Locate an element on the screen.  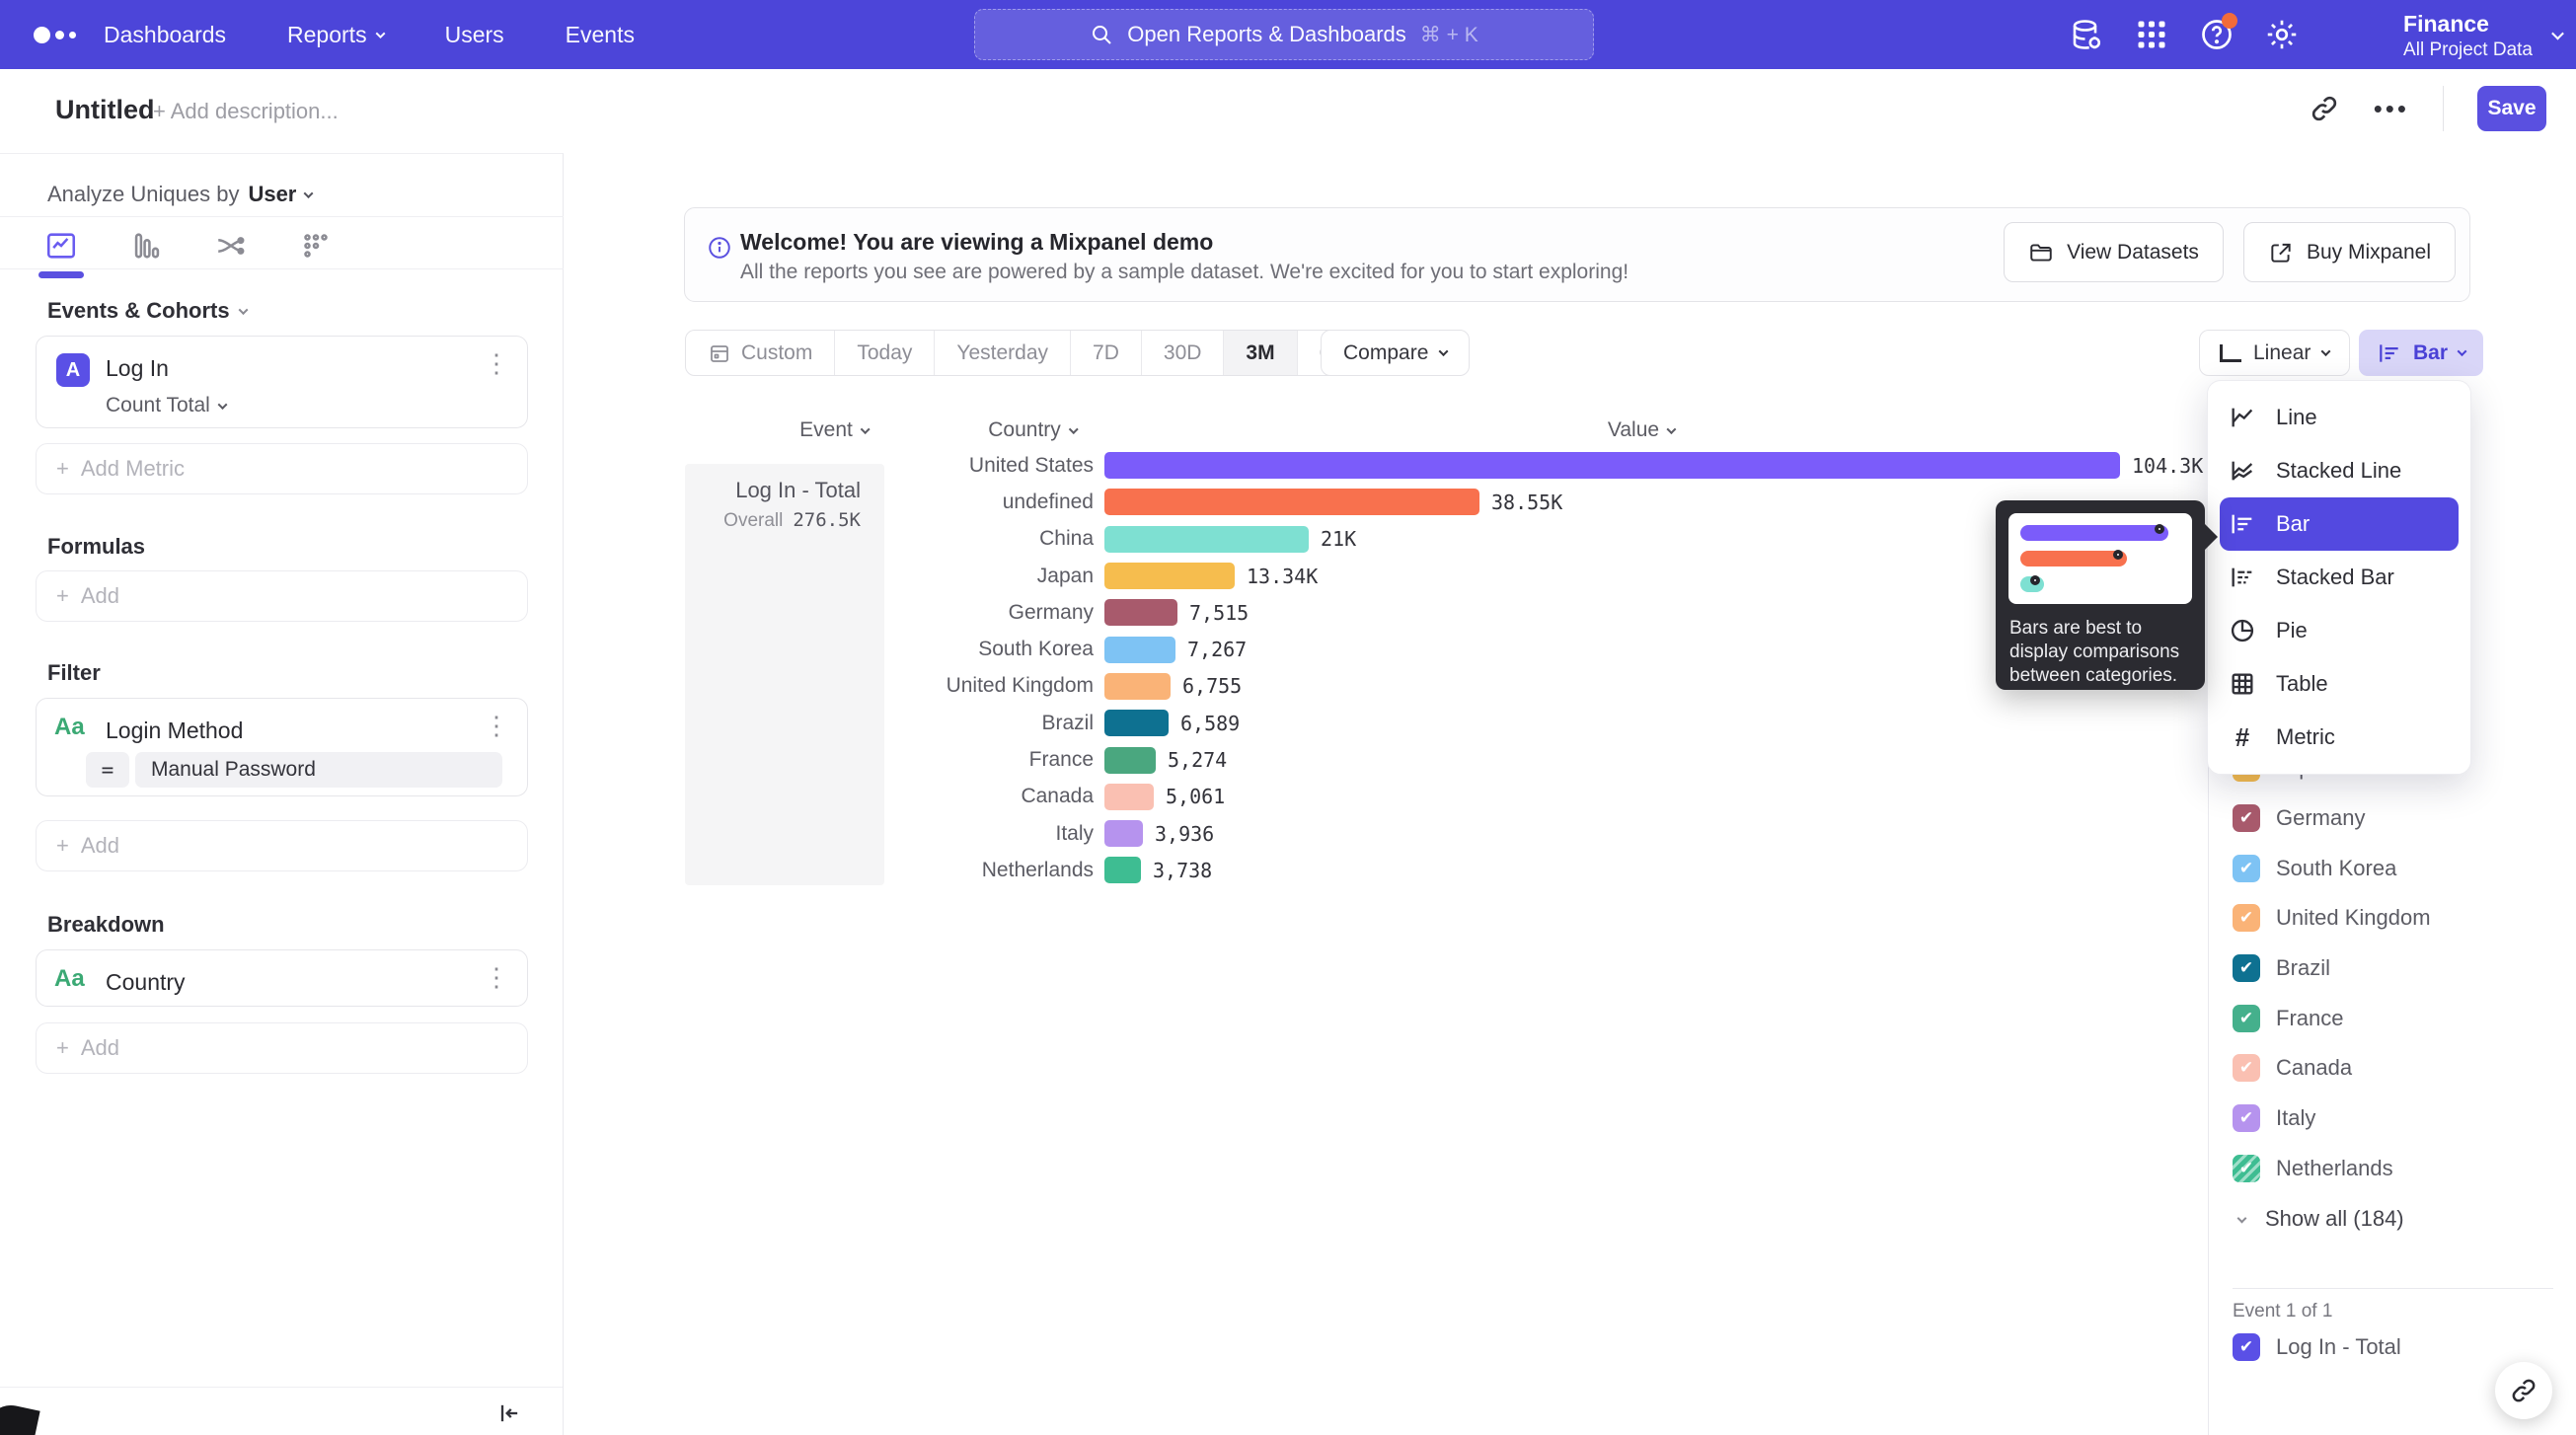
legend-item-brazil: ✔ Brazil is located at coordinates (2392, 969).